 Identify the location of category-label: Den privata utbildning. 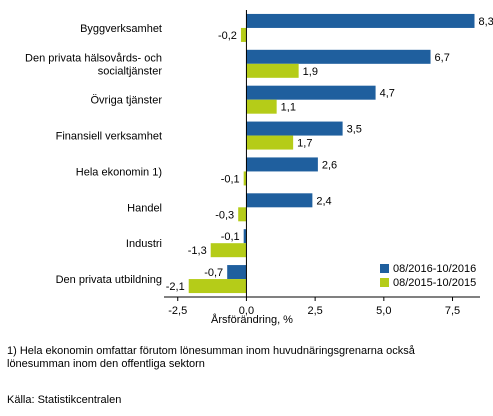
(109, 280).